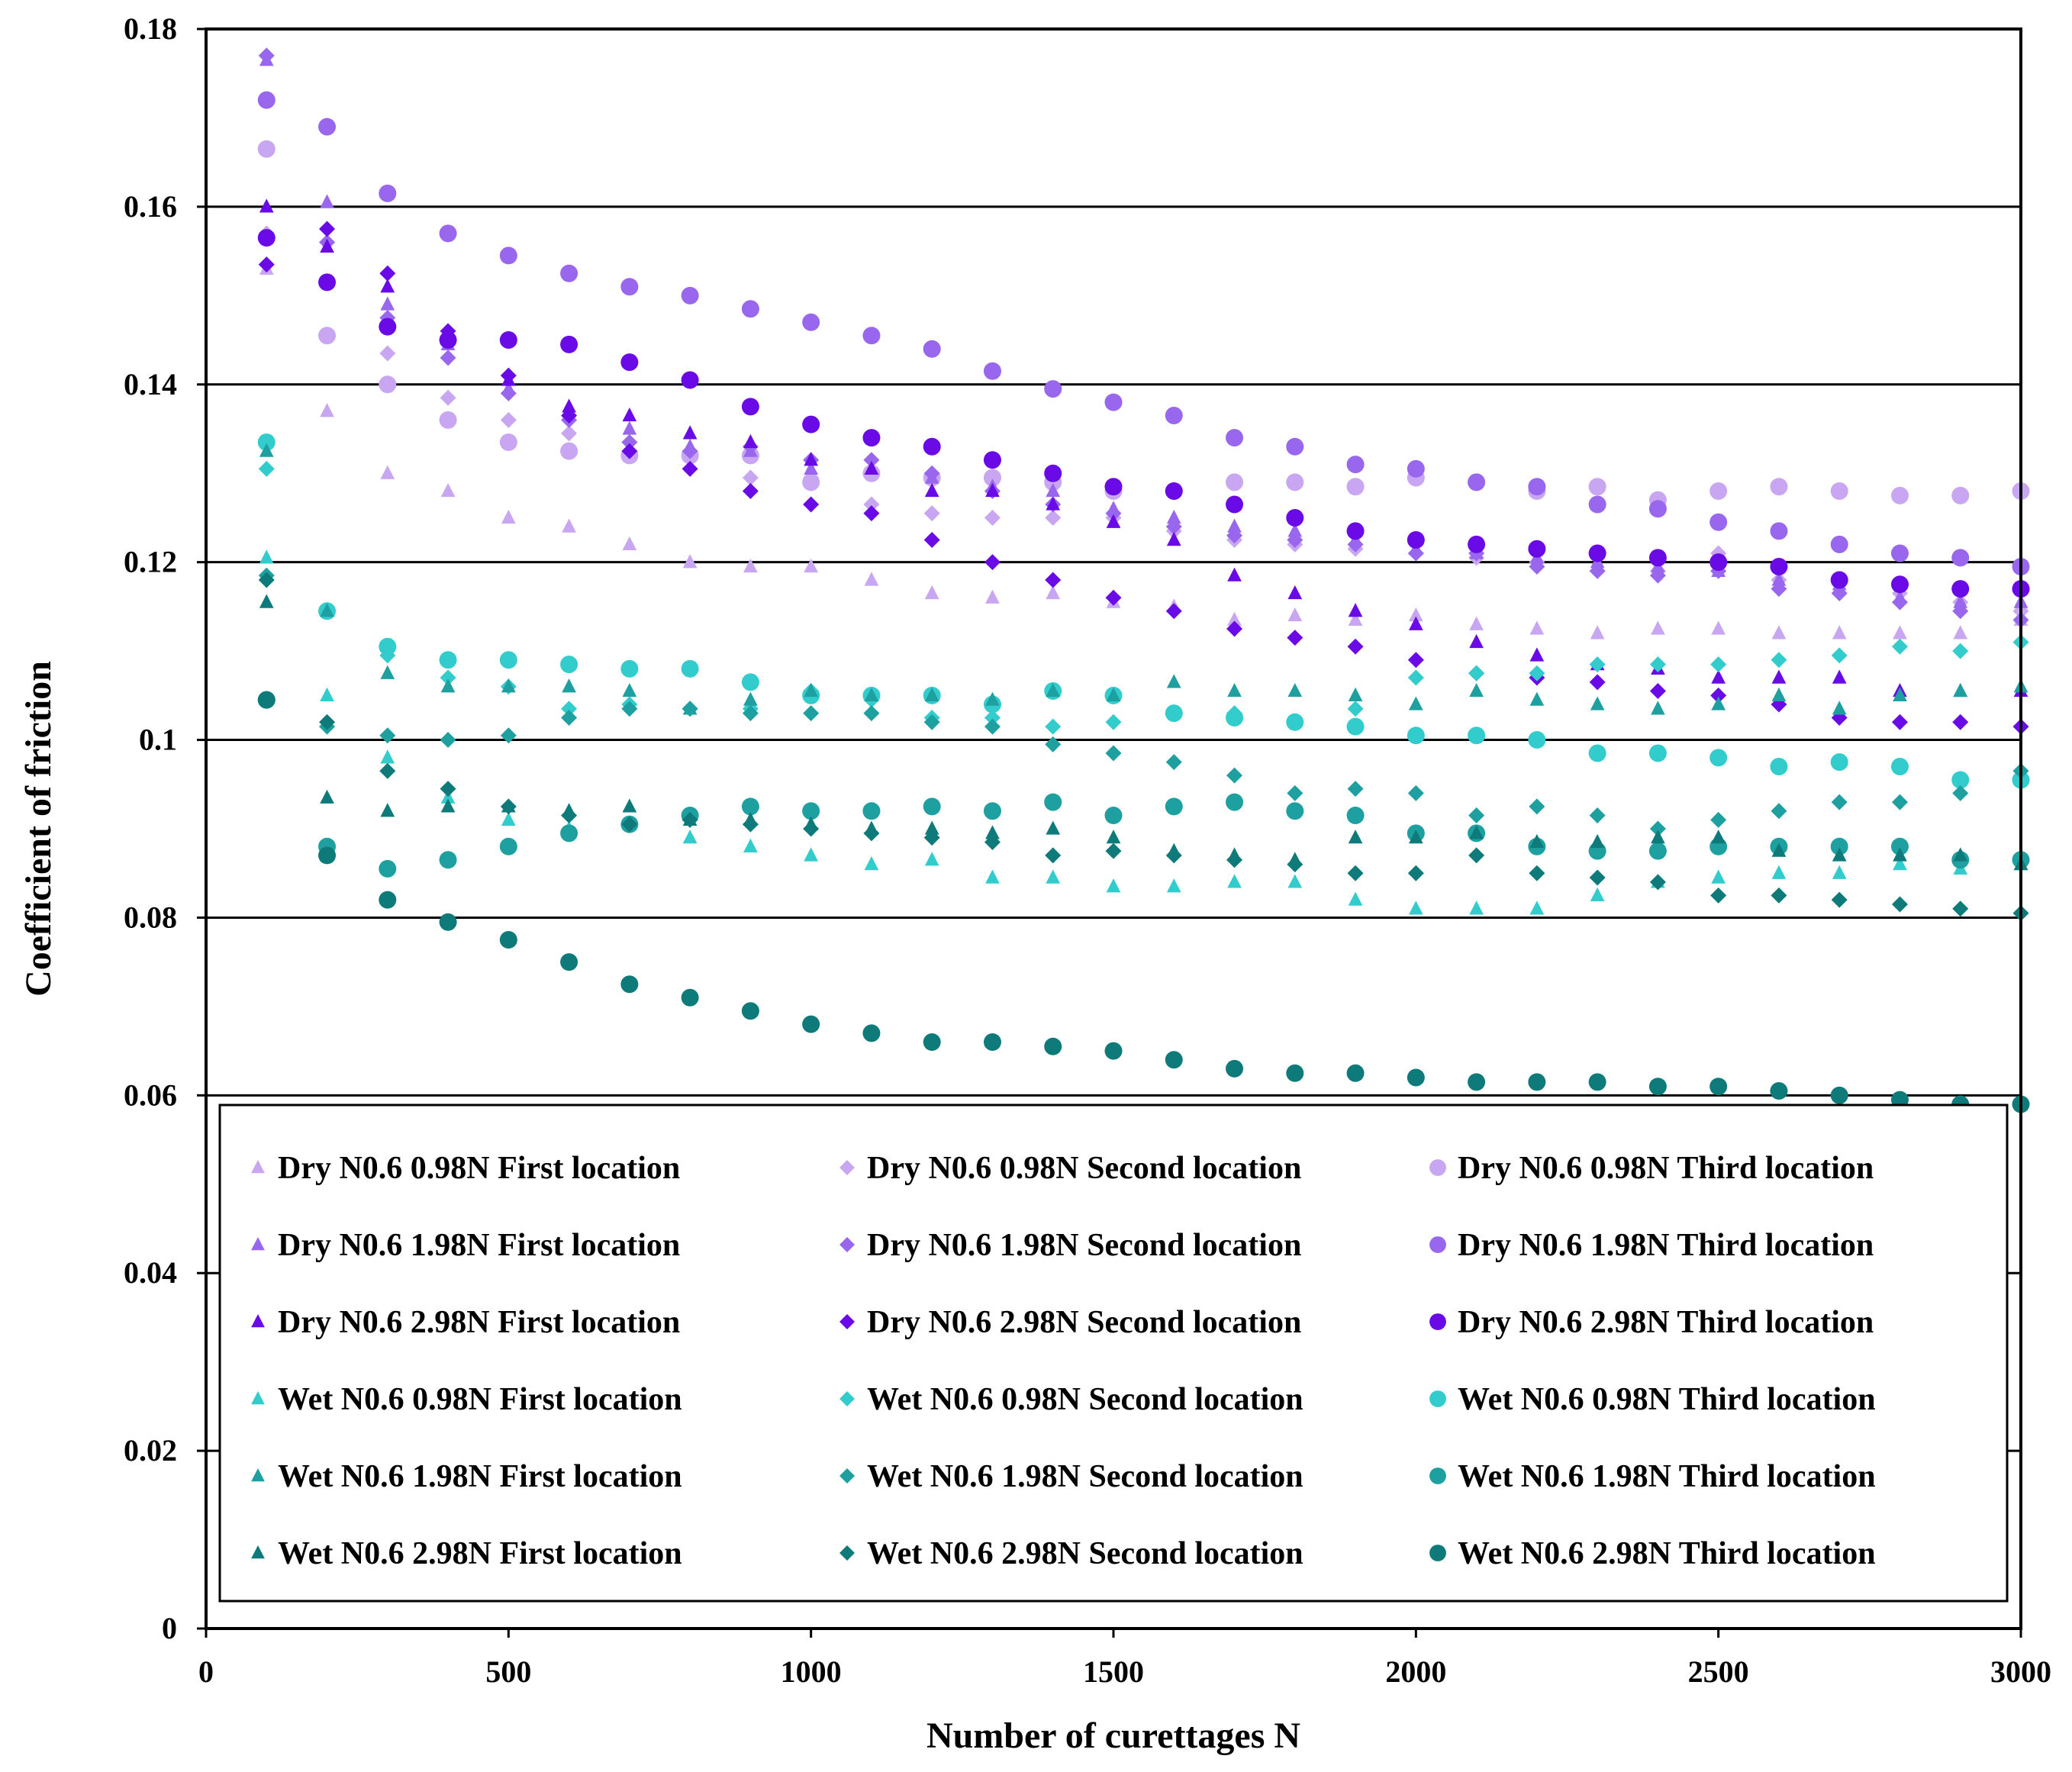 The width and height of the screenshot is (2072, 1772). What do you see at coordinates (150, 1272) in the screenshot?
I see `y-tick-label: 0.04` at bounding box center [150, 1272].